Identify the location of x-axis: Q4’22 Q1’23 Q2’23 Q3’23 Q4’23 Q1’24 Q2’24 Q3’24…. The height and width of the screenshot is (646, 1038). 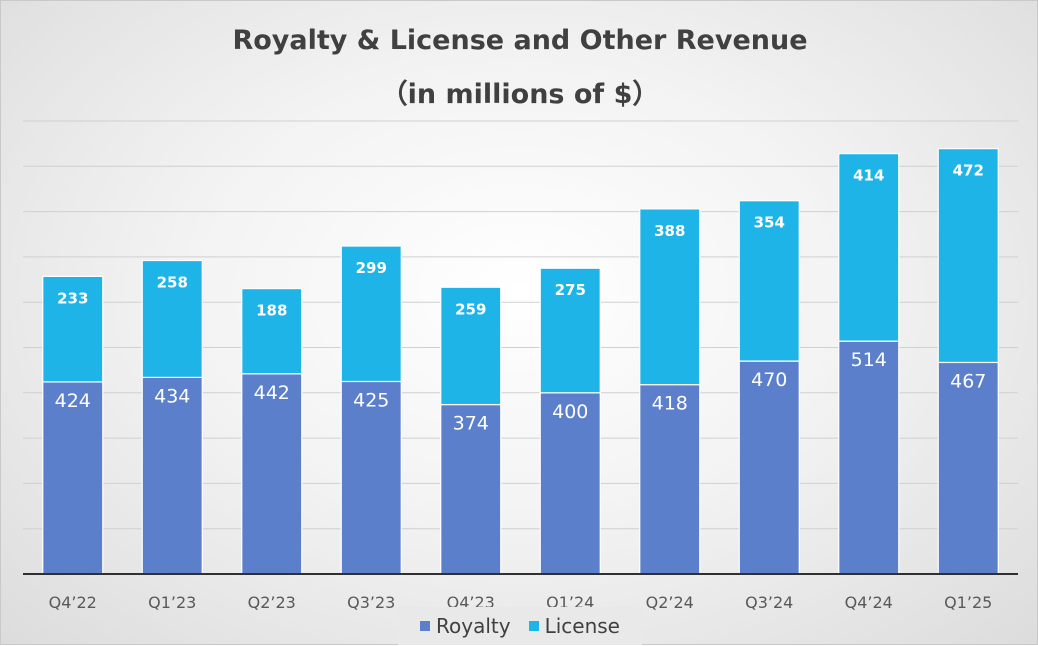
(520, 592).